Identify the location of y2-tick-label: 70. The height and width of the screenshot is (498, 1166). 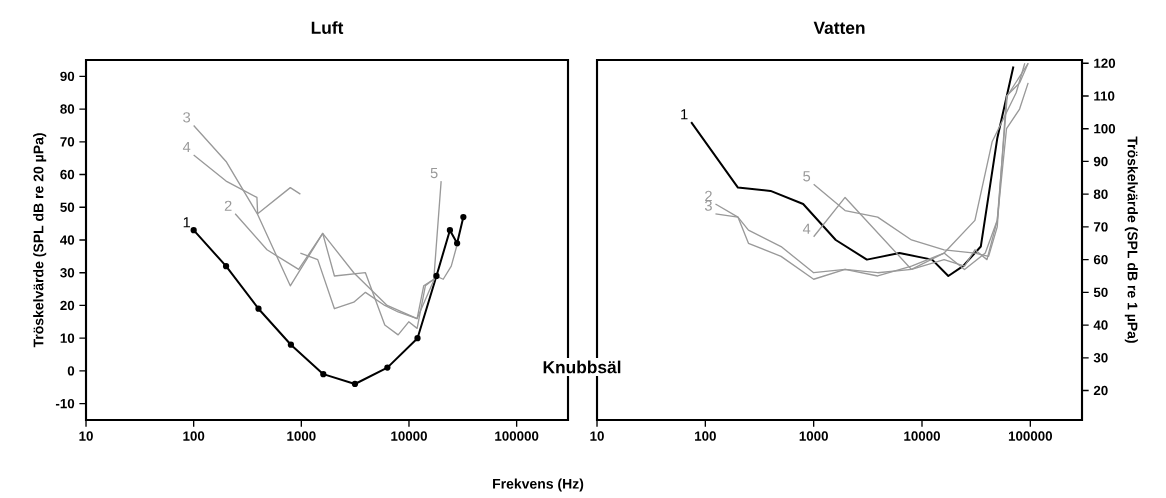
(1100, 227).